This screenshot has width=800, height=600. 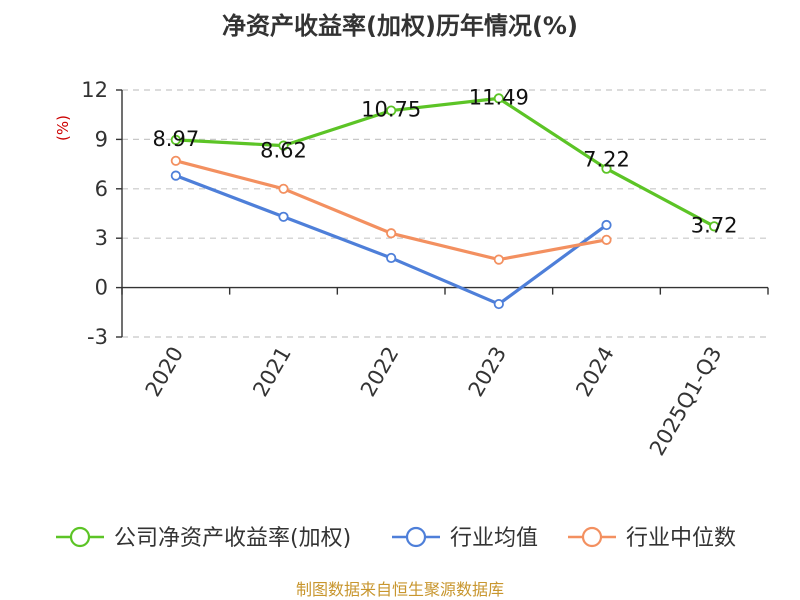 What do you see at coordinates (488, 372) in the screenshot?
I see `x-tick-label: 2023` at bounding box center [488, 372].